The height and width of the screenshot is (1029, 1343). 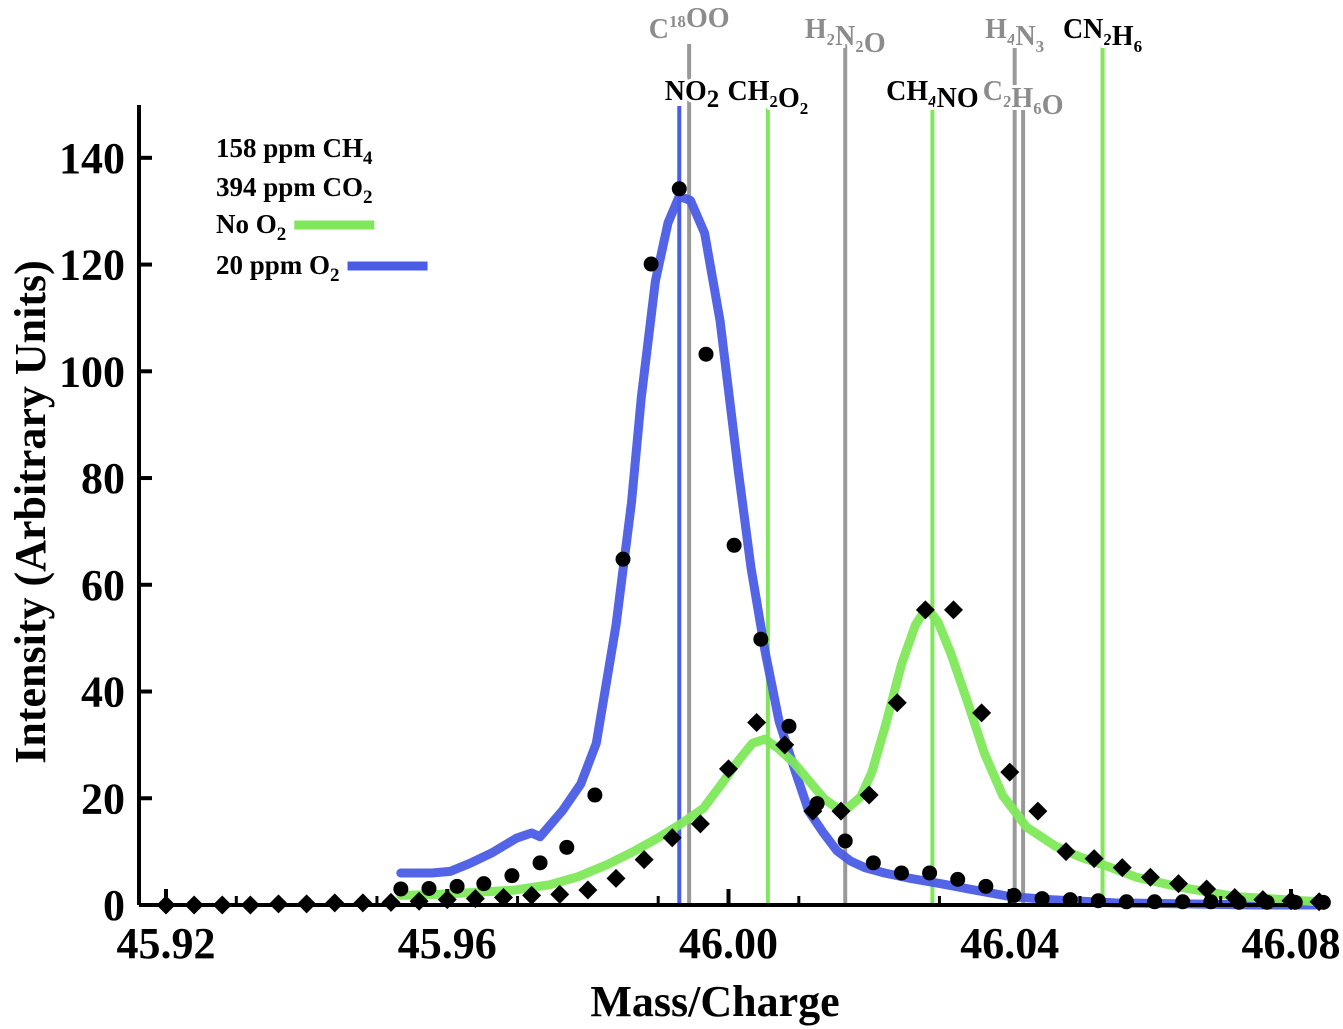 What do you see at coordinates (92, 265) in the screenshot?
I see `y-tick-label: 120` at bounding box center [92, 265].